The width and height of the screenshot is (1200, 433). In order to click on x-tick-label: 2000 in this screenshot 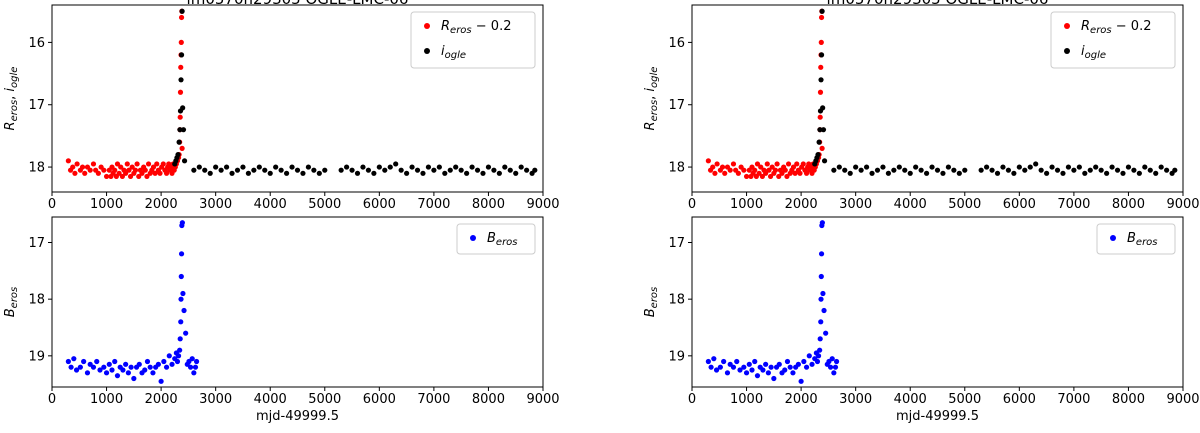, I will do `click(161, 399)`.